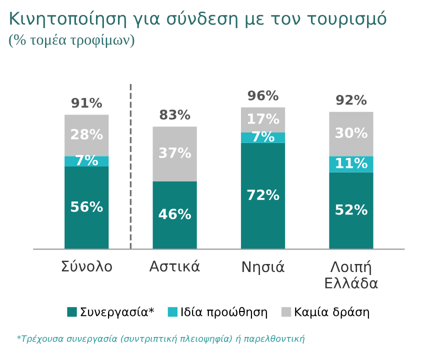  I want to click on x-tick-label: Λοιπή Ελλάδα, so click(351, 274).